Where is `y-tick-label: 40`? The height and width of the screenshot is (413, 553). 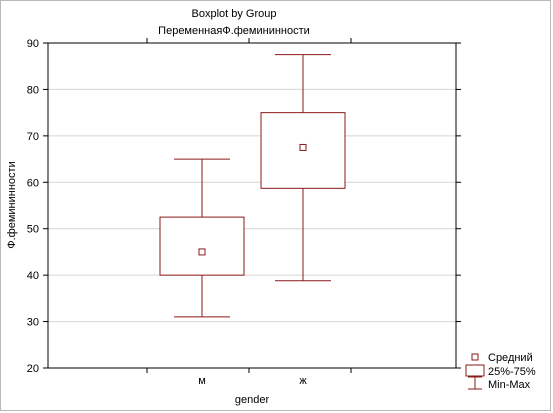
y-tick-label: 40 is located at coordinates (33, 276).